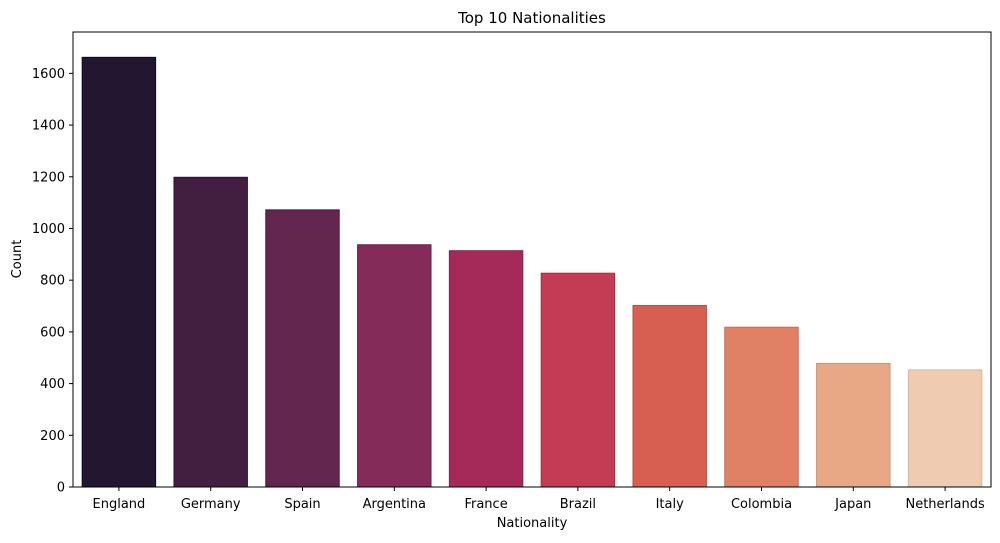 Image resolution: width=1000 pixels, height=543 pixels. I want to click on y-tick-label: 1400, so click(48, 126).